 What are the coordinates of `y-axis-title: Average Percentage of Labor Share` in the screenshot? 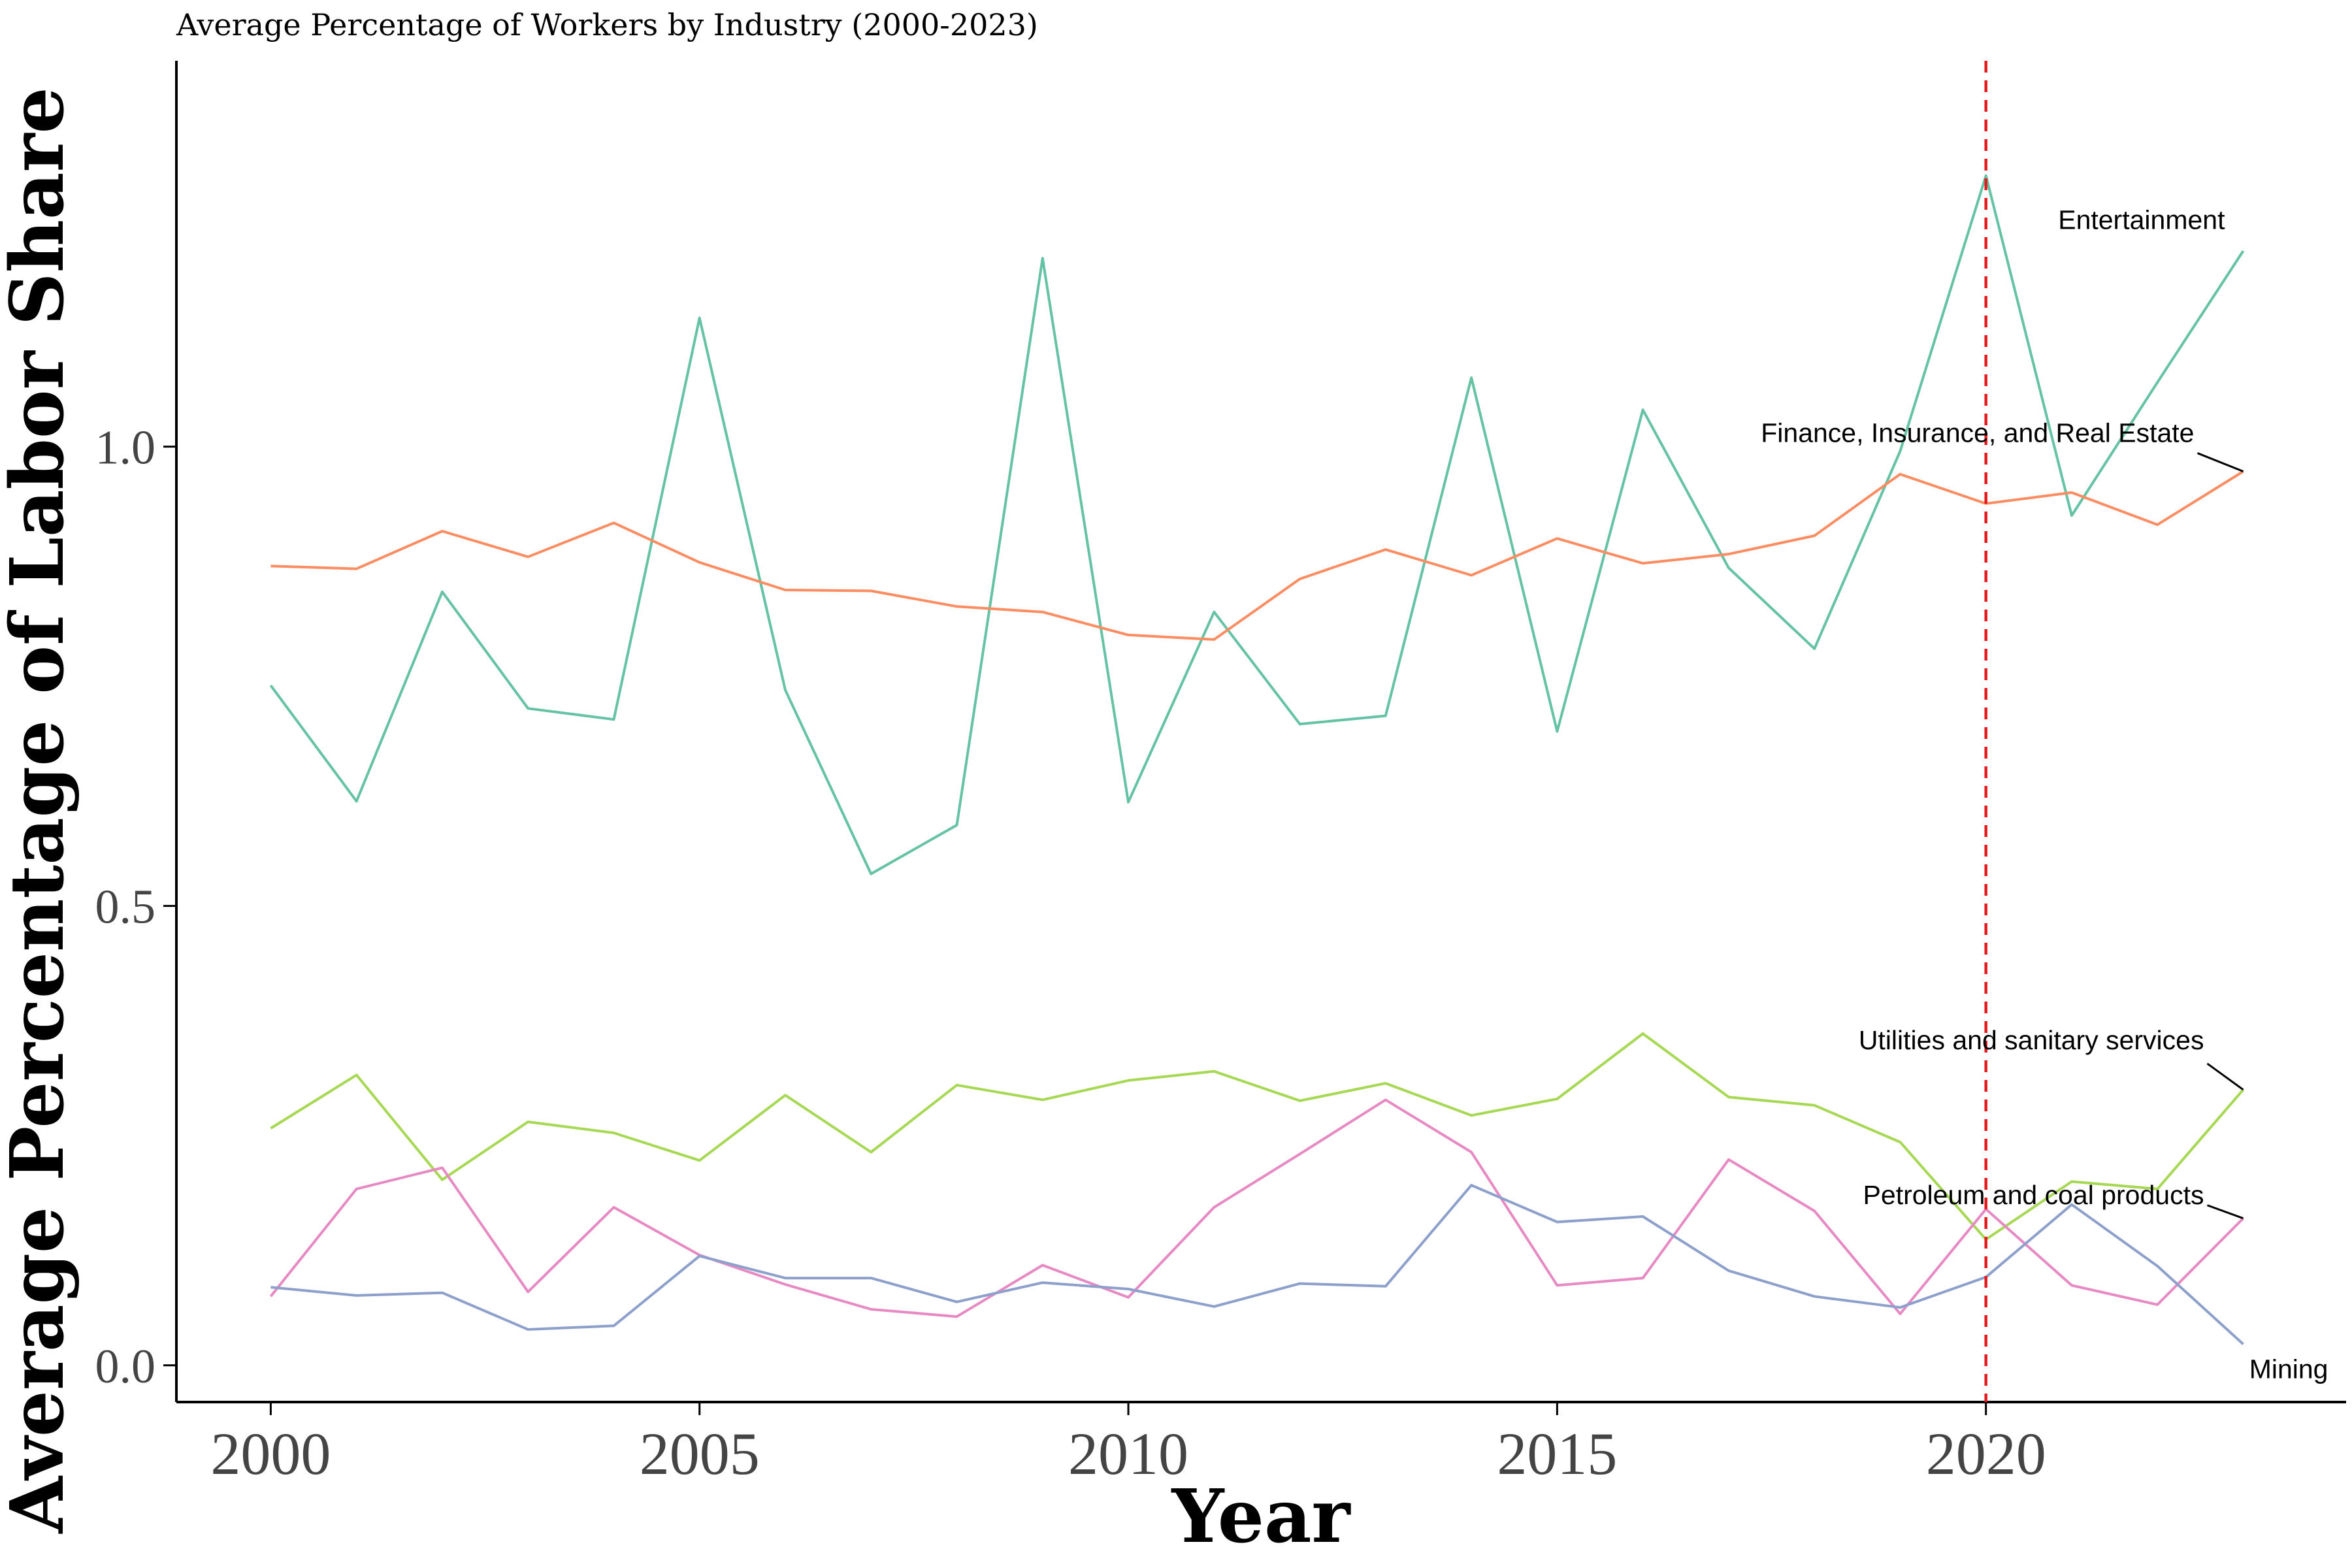 It's located at (40, 810).